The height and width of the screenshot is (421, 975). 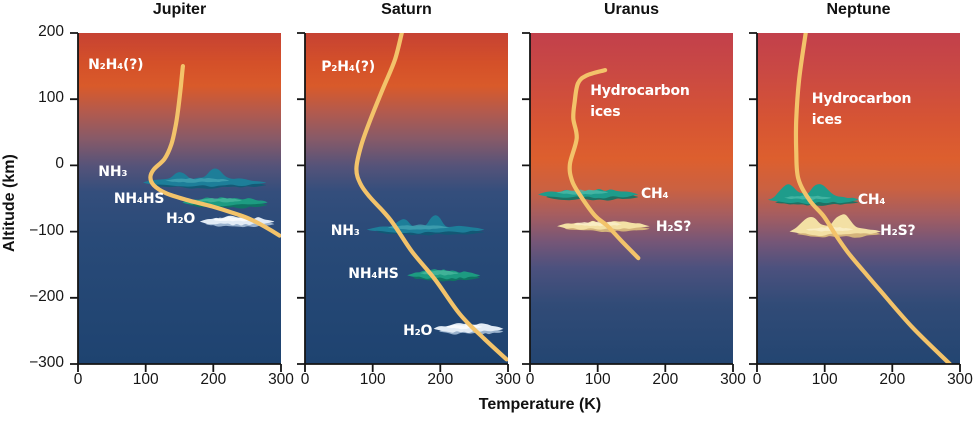 What do you see at coordinates (654, 194) in the screenshot?
I see `cloud-label-uranus-0: CH₄` at bounding box center [654, 194].